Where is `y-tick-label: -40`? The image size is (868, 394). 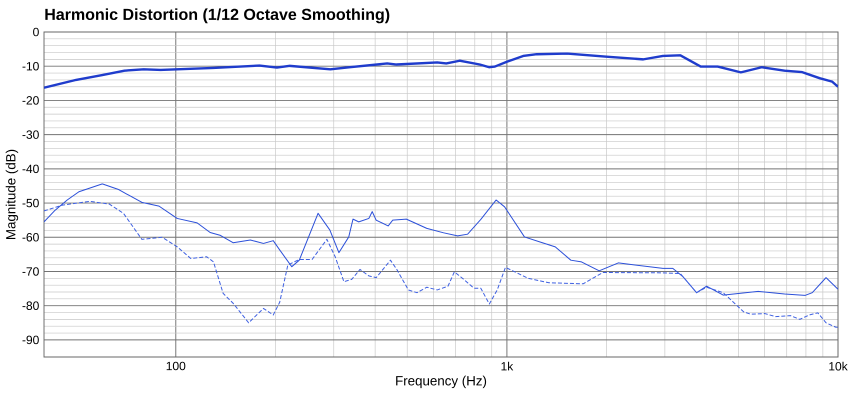 y-tick-label: -40 is located at coordinates (30, 169).